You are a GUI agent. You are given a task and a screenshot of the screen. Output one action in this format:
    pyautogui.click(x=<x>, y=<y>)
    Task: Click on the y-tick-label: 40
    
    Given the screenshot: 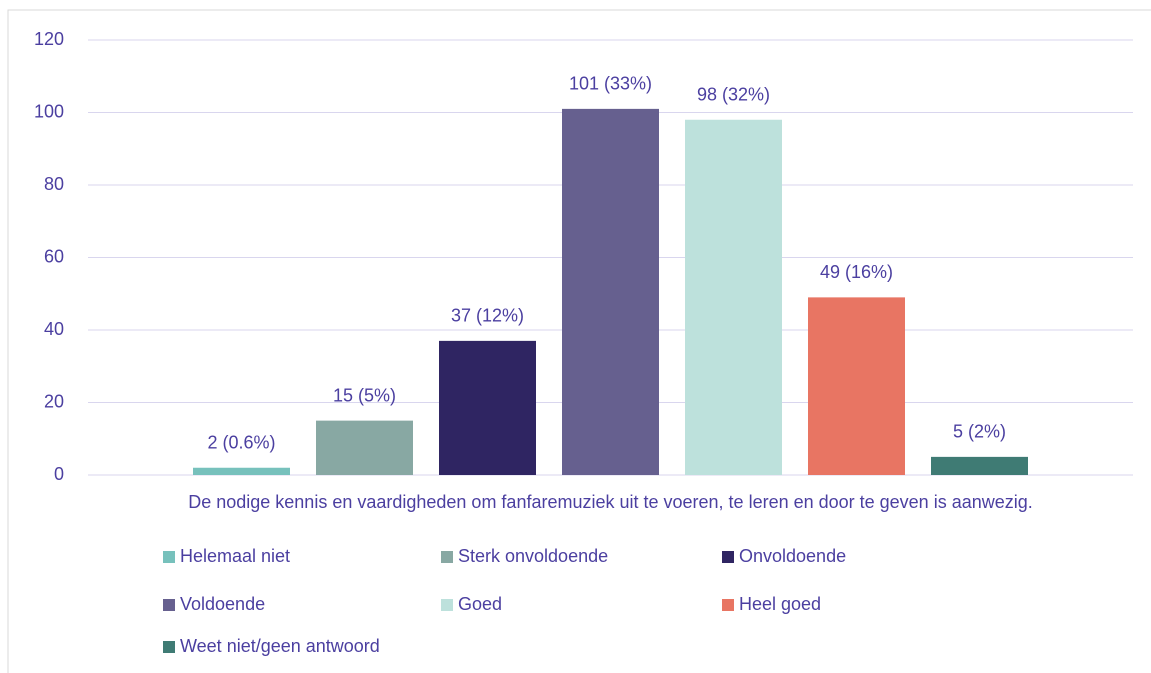 What is the action you would take?
    pyautogui.click(x=54, y=329)
    